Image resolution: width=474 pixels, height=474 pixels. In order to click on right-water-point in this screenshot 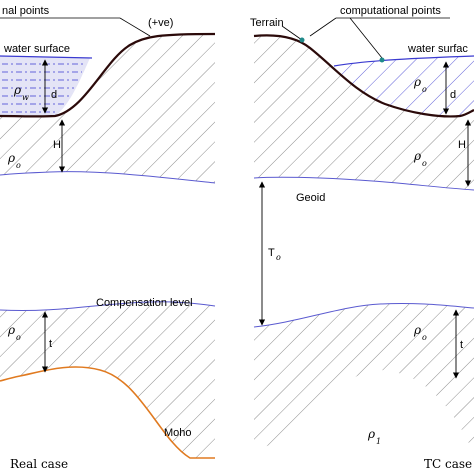, I will do `click(382, 60)`.